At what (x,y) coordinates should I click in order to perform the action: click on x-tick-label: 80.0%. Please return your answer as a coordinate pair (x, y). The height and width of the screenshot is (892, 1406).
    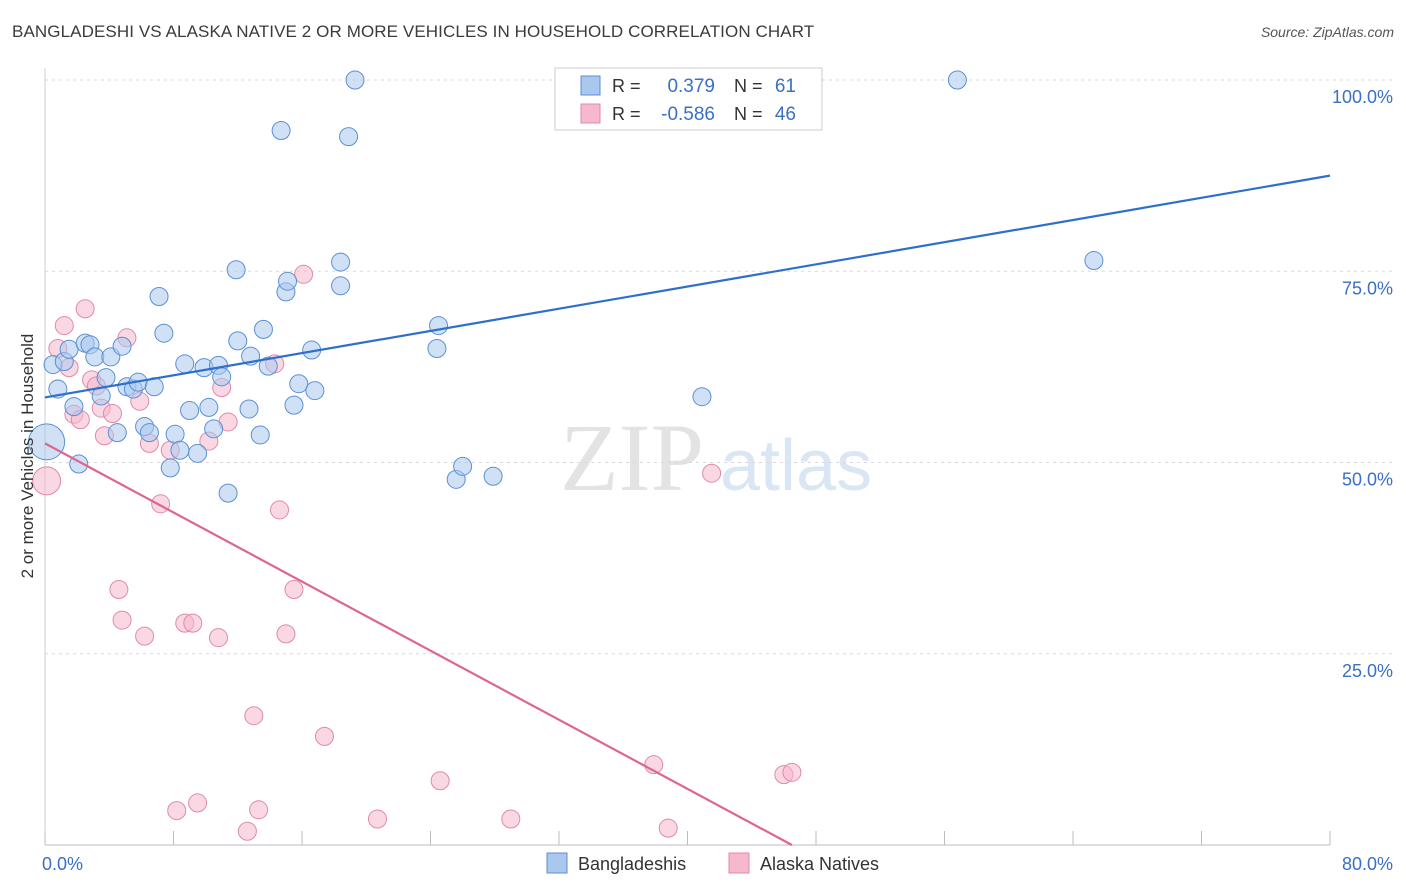
    Looking at the image, I should click on (1367, 864).